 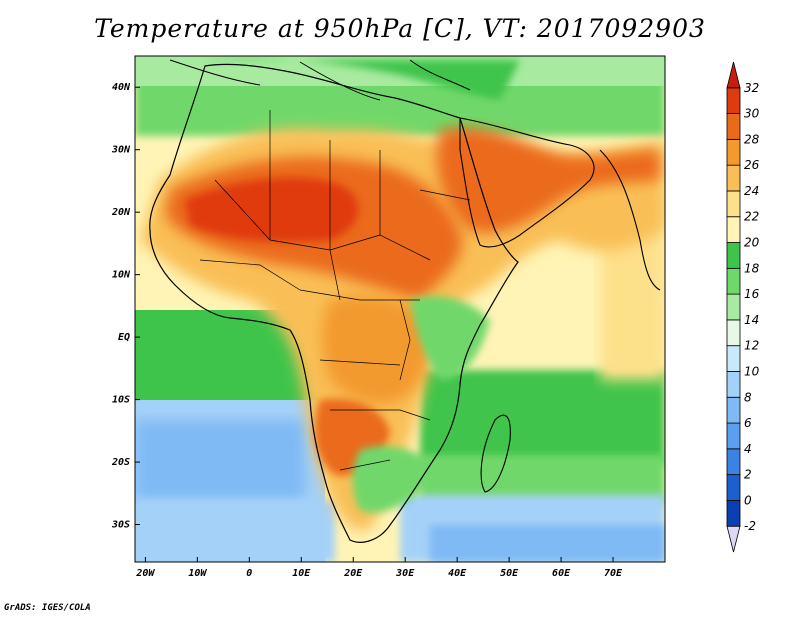 I want to click on madagascar-coastline, so click(x=495, y=453).